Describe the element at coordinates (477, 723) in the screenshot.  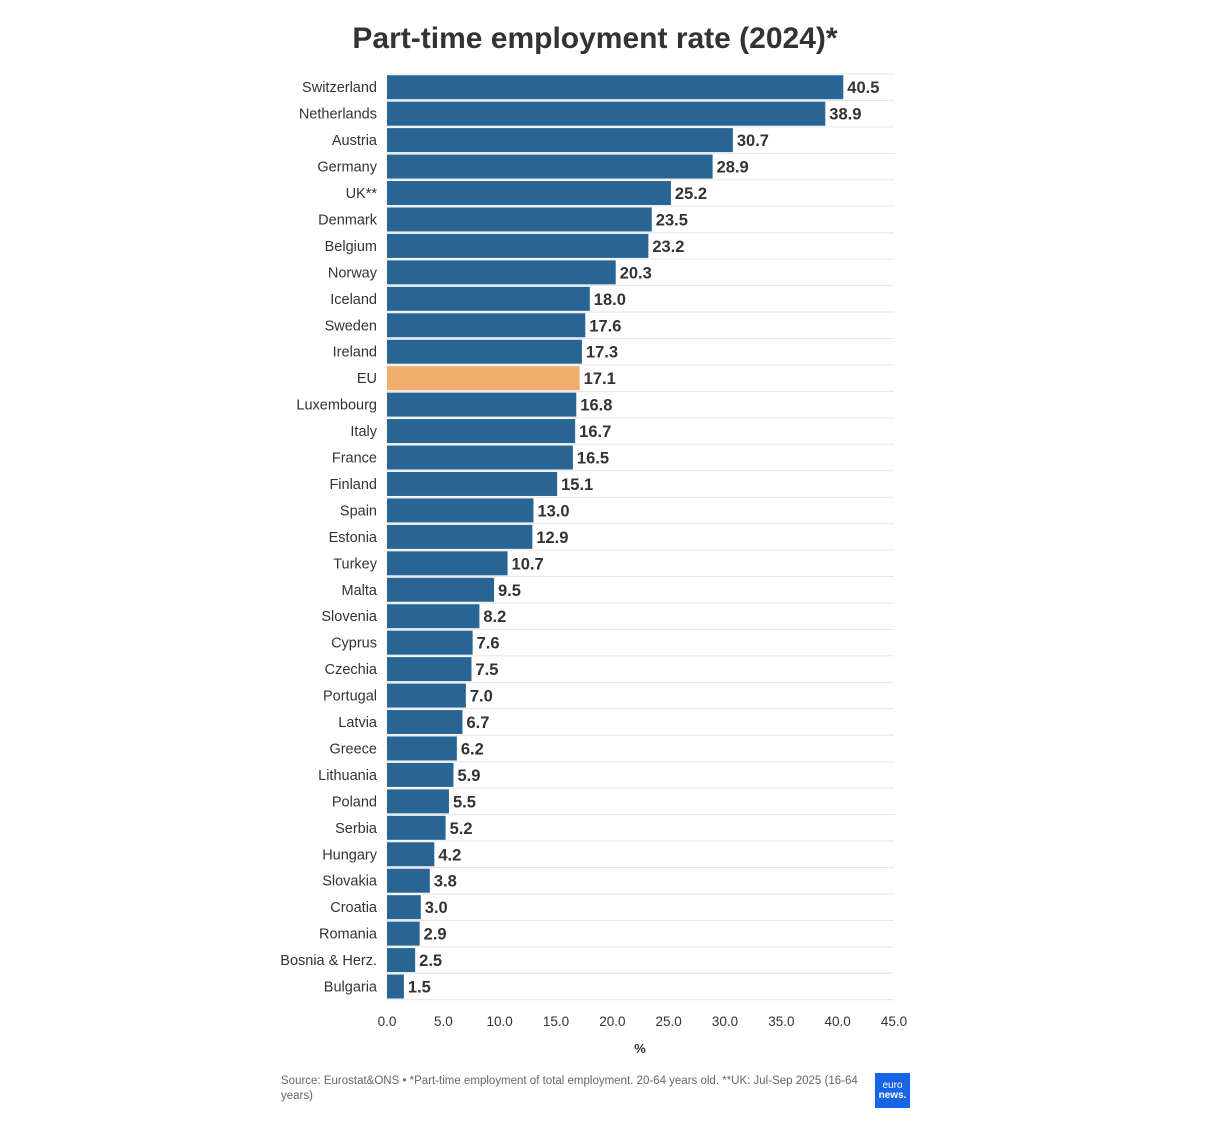
I see `data-label: 6.7` at that location.